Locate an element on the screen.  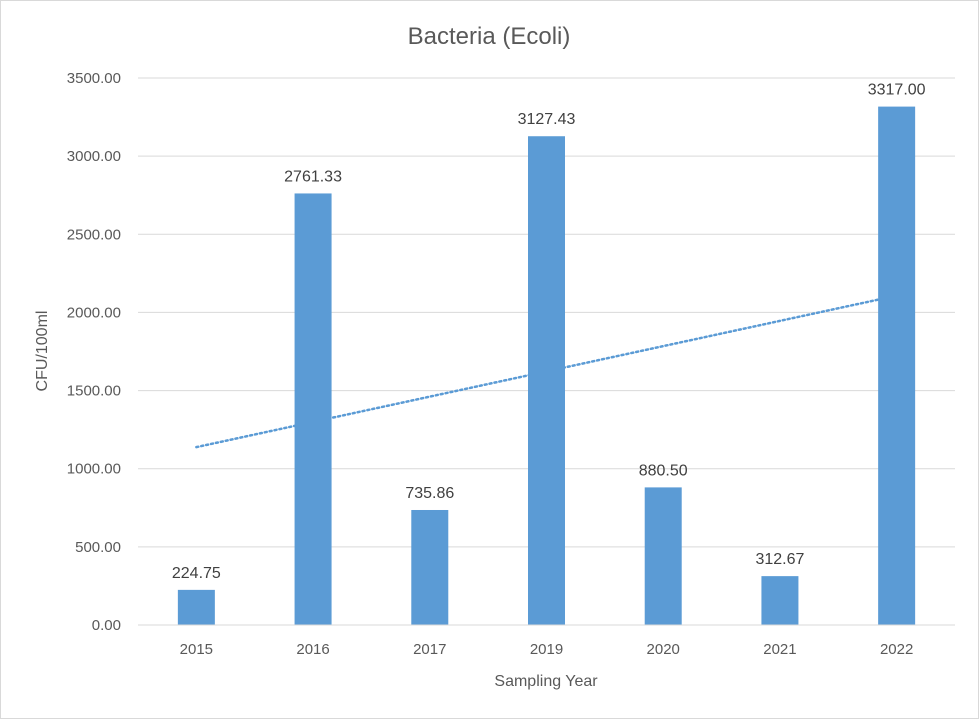
y-tick-label: 2500.00 is located at coordinates (94, 234).